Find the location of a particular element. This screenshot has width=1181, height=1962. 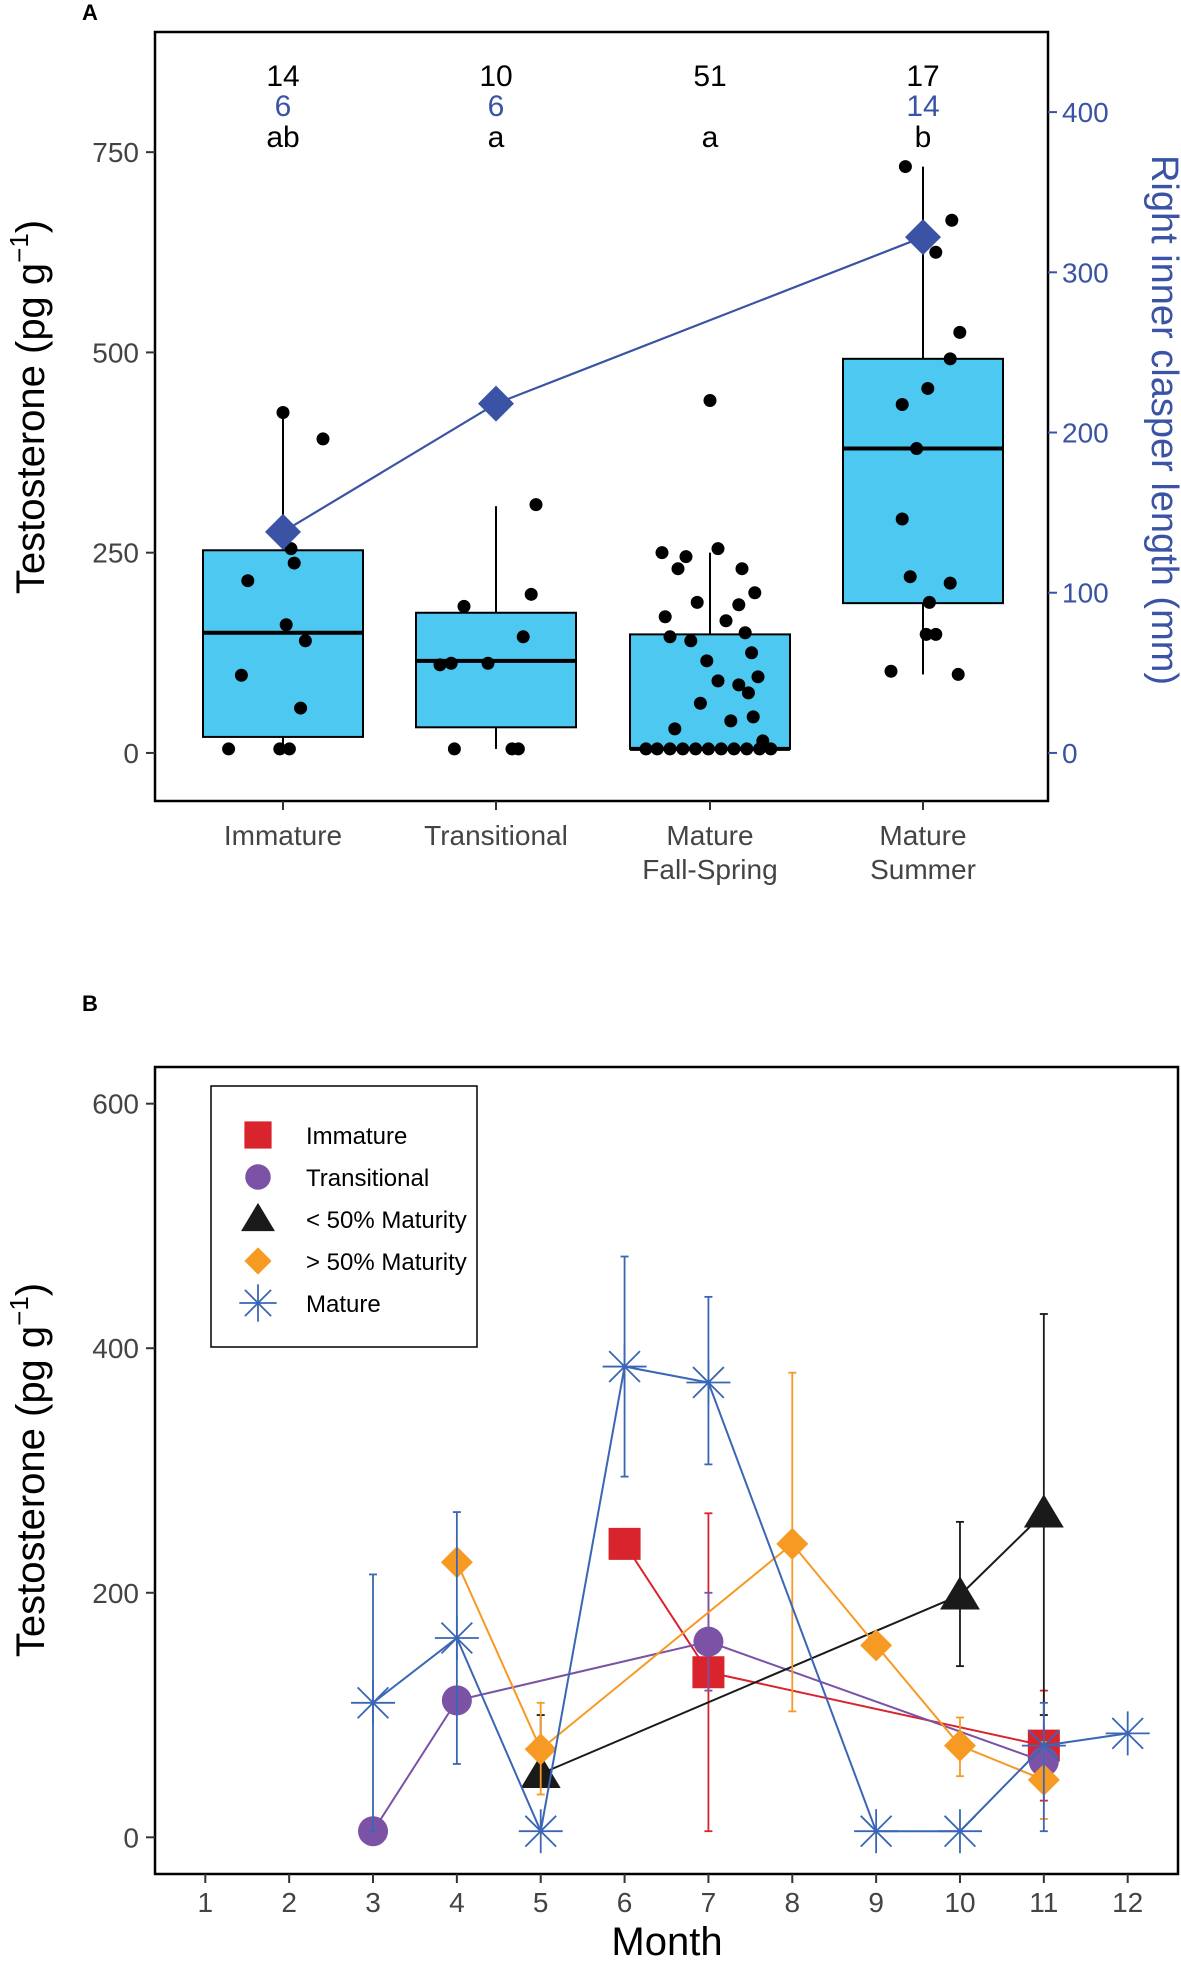

b-x-tick-label-7: 8 is located at coordinates (792, 1902).